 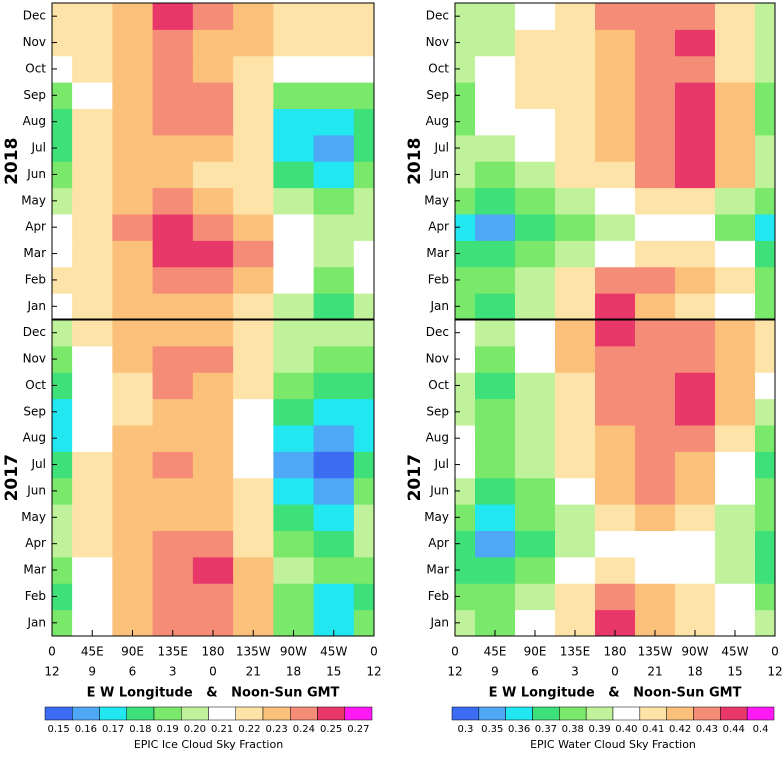 I want to click on y-tick-label: May, so click(x=436, y=517).